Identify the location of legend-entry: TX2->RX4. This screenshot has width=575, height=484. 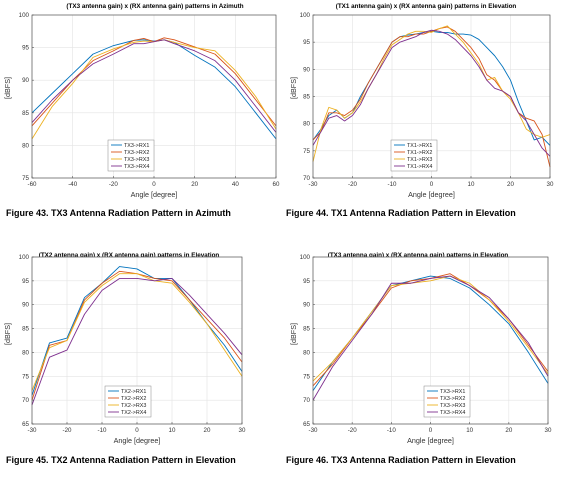
(133, 413).